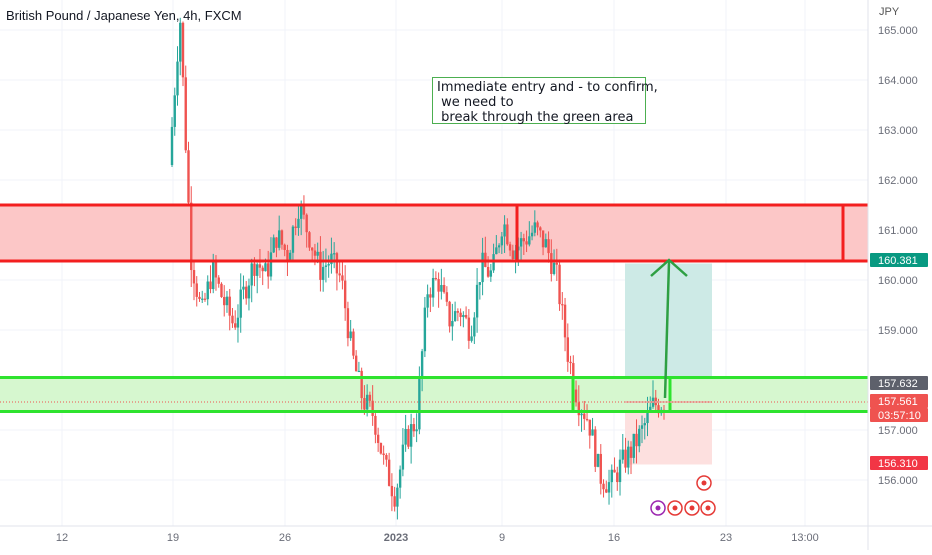 This screenshot has height=555, width=932. What do you see at coordinates (898, 231) in the screenshot?
I see `y-tick-label: 161.000` at bounding box center [898, 231].